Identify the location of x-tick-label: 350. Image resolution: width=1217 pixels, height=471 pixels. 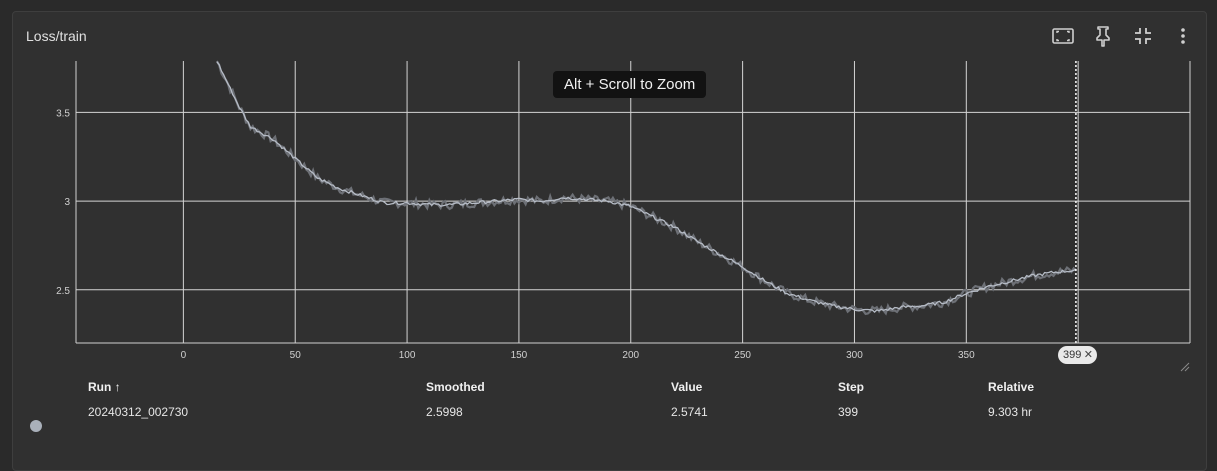
(966, 355).